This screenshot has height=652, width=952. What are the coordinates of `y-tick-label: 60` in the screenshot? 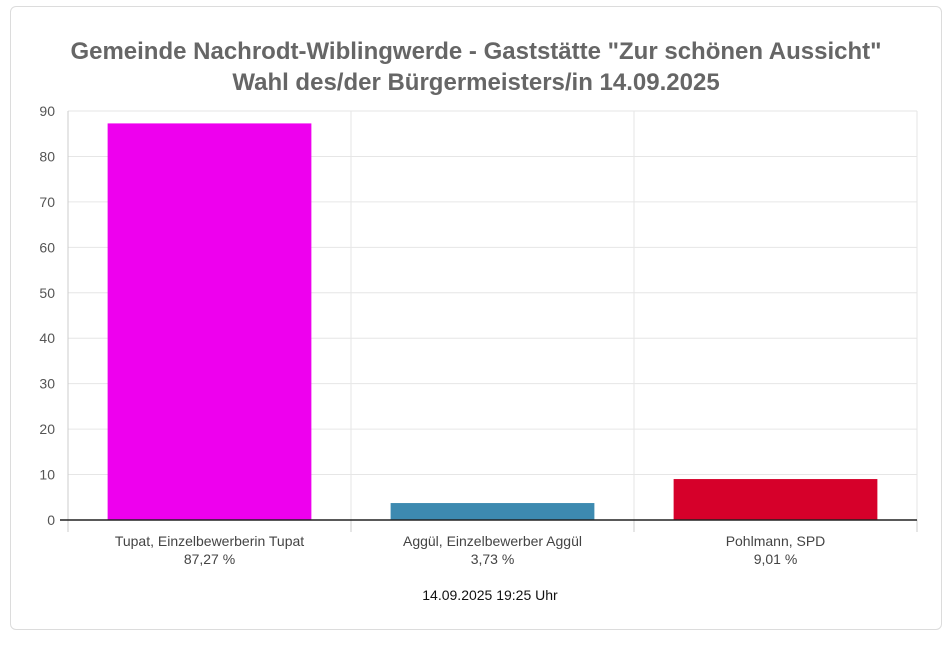 It's located at (47, 247).